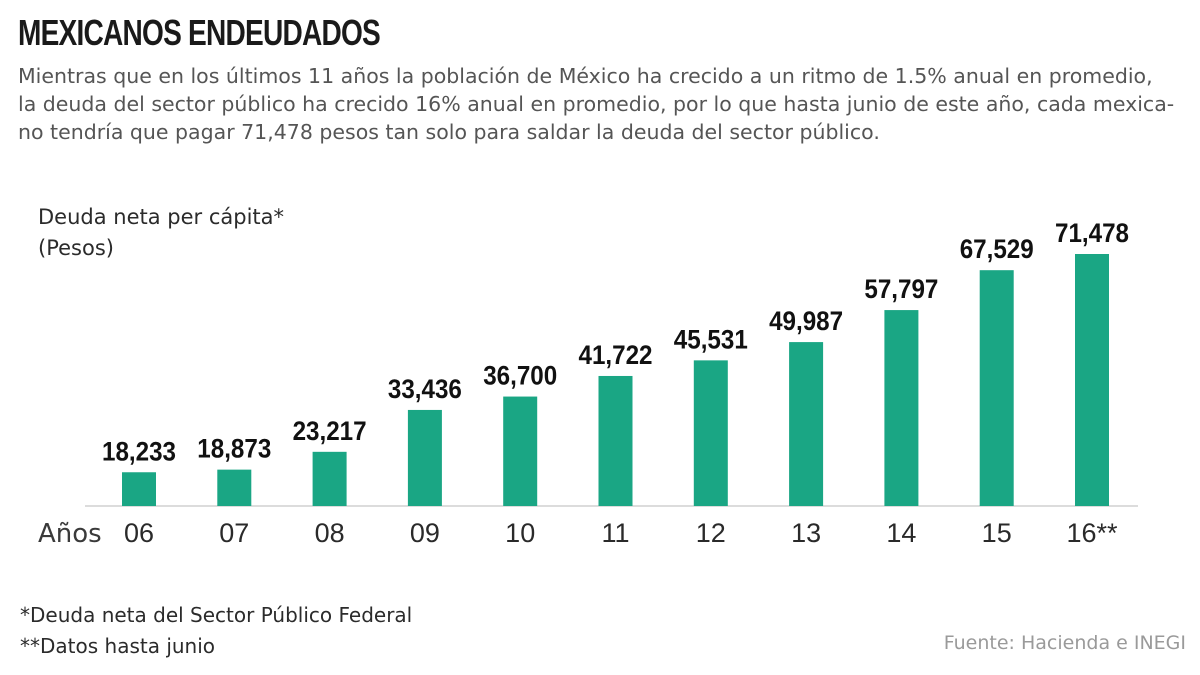  I want to click on bar-value-label: 45,531, so click(711, 339).